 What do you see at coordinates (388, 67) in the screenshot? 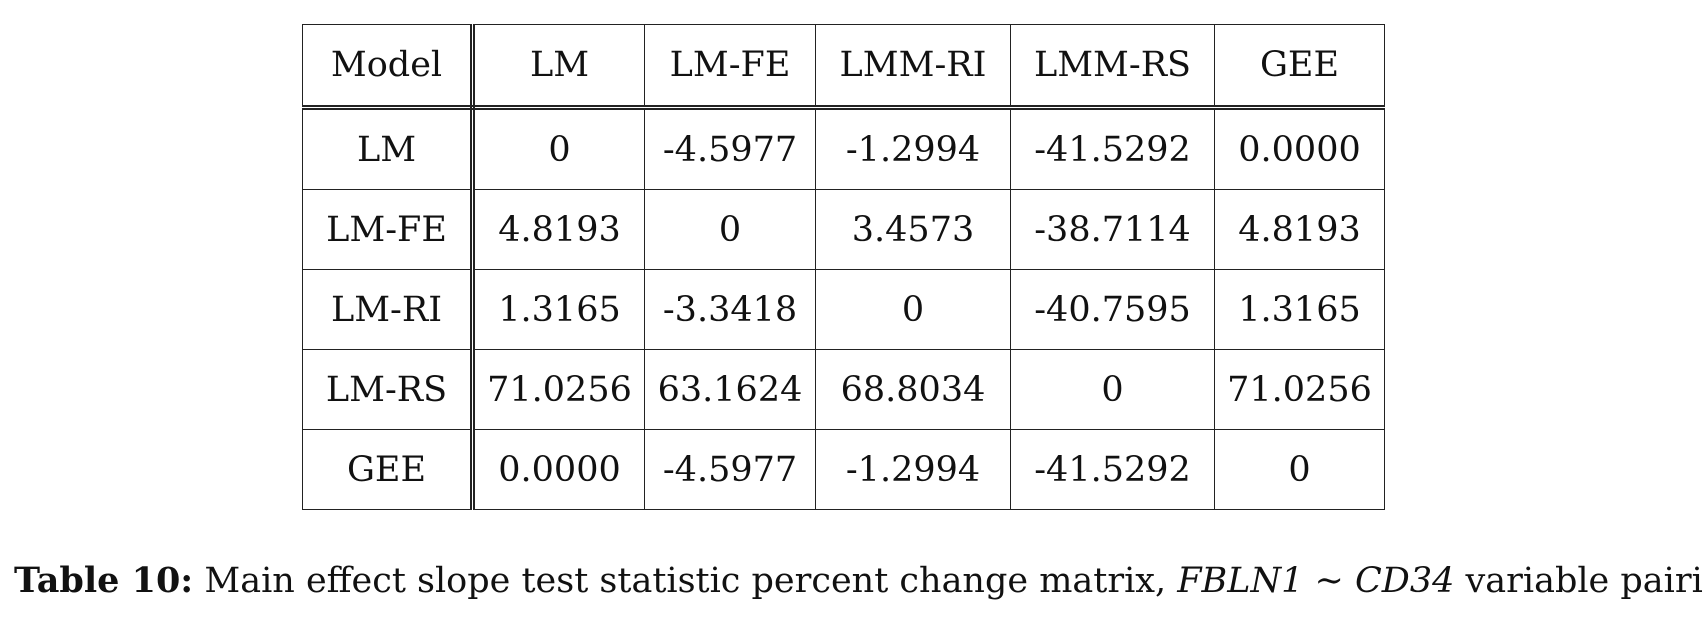
I see `header-cell: Model` at bounding box center [388, 67].